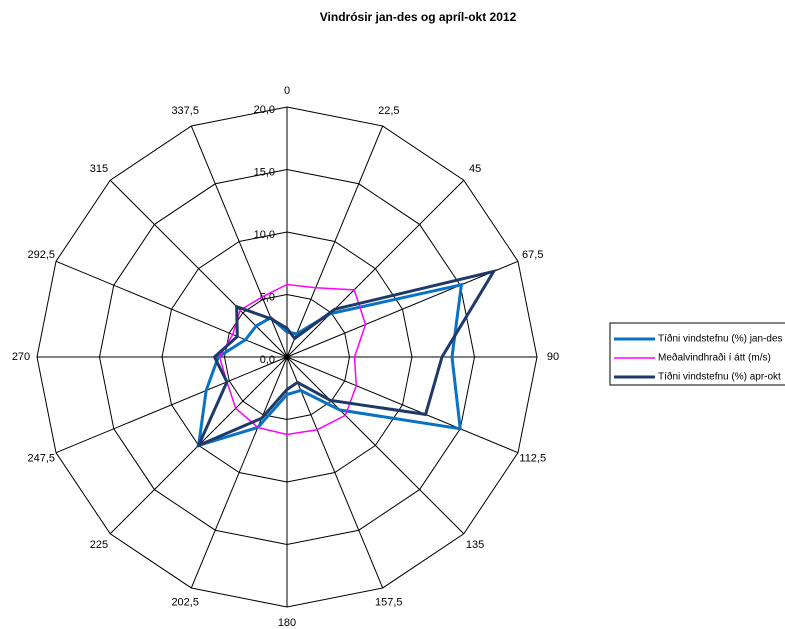  I want to click on chart-title: Vindrósir jan-des og apríl-okt 2012, so click(418, 17).